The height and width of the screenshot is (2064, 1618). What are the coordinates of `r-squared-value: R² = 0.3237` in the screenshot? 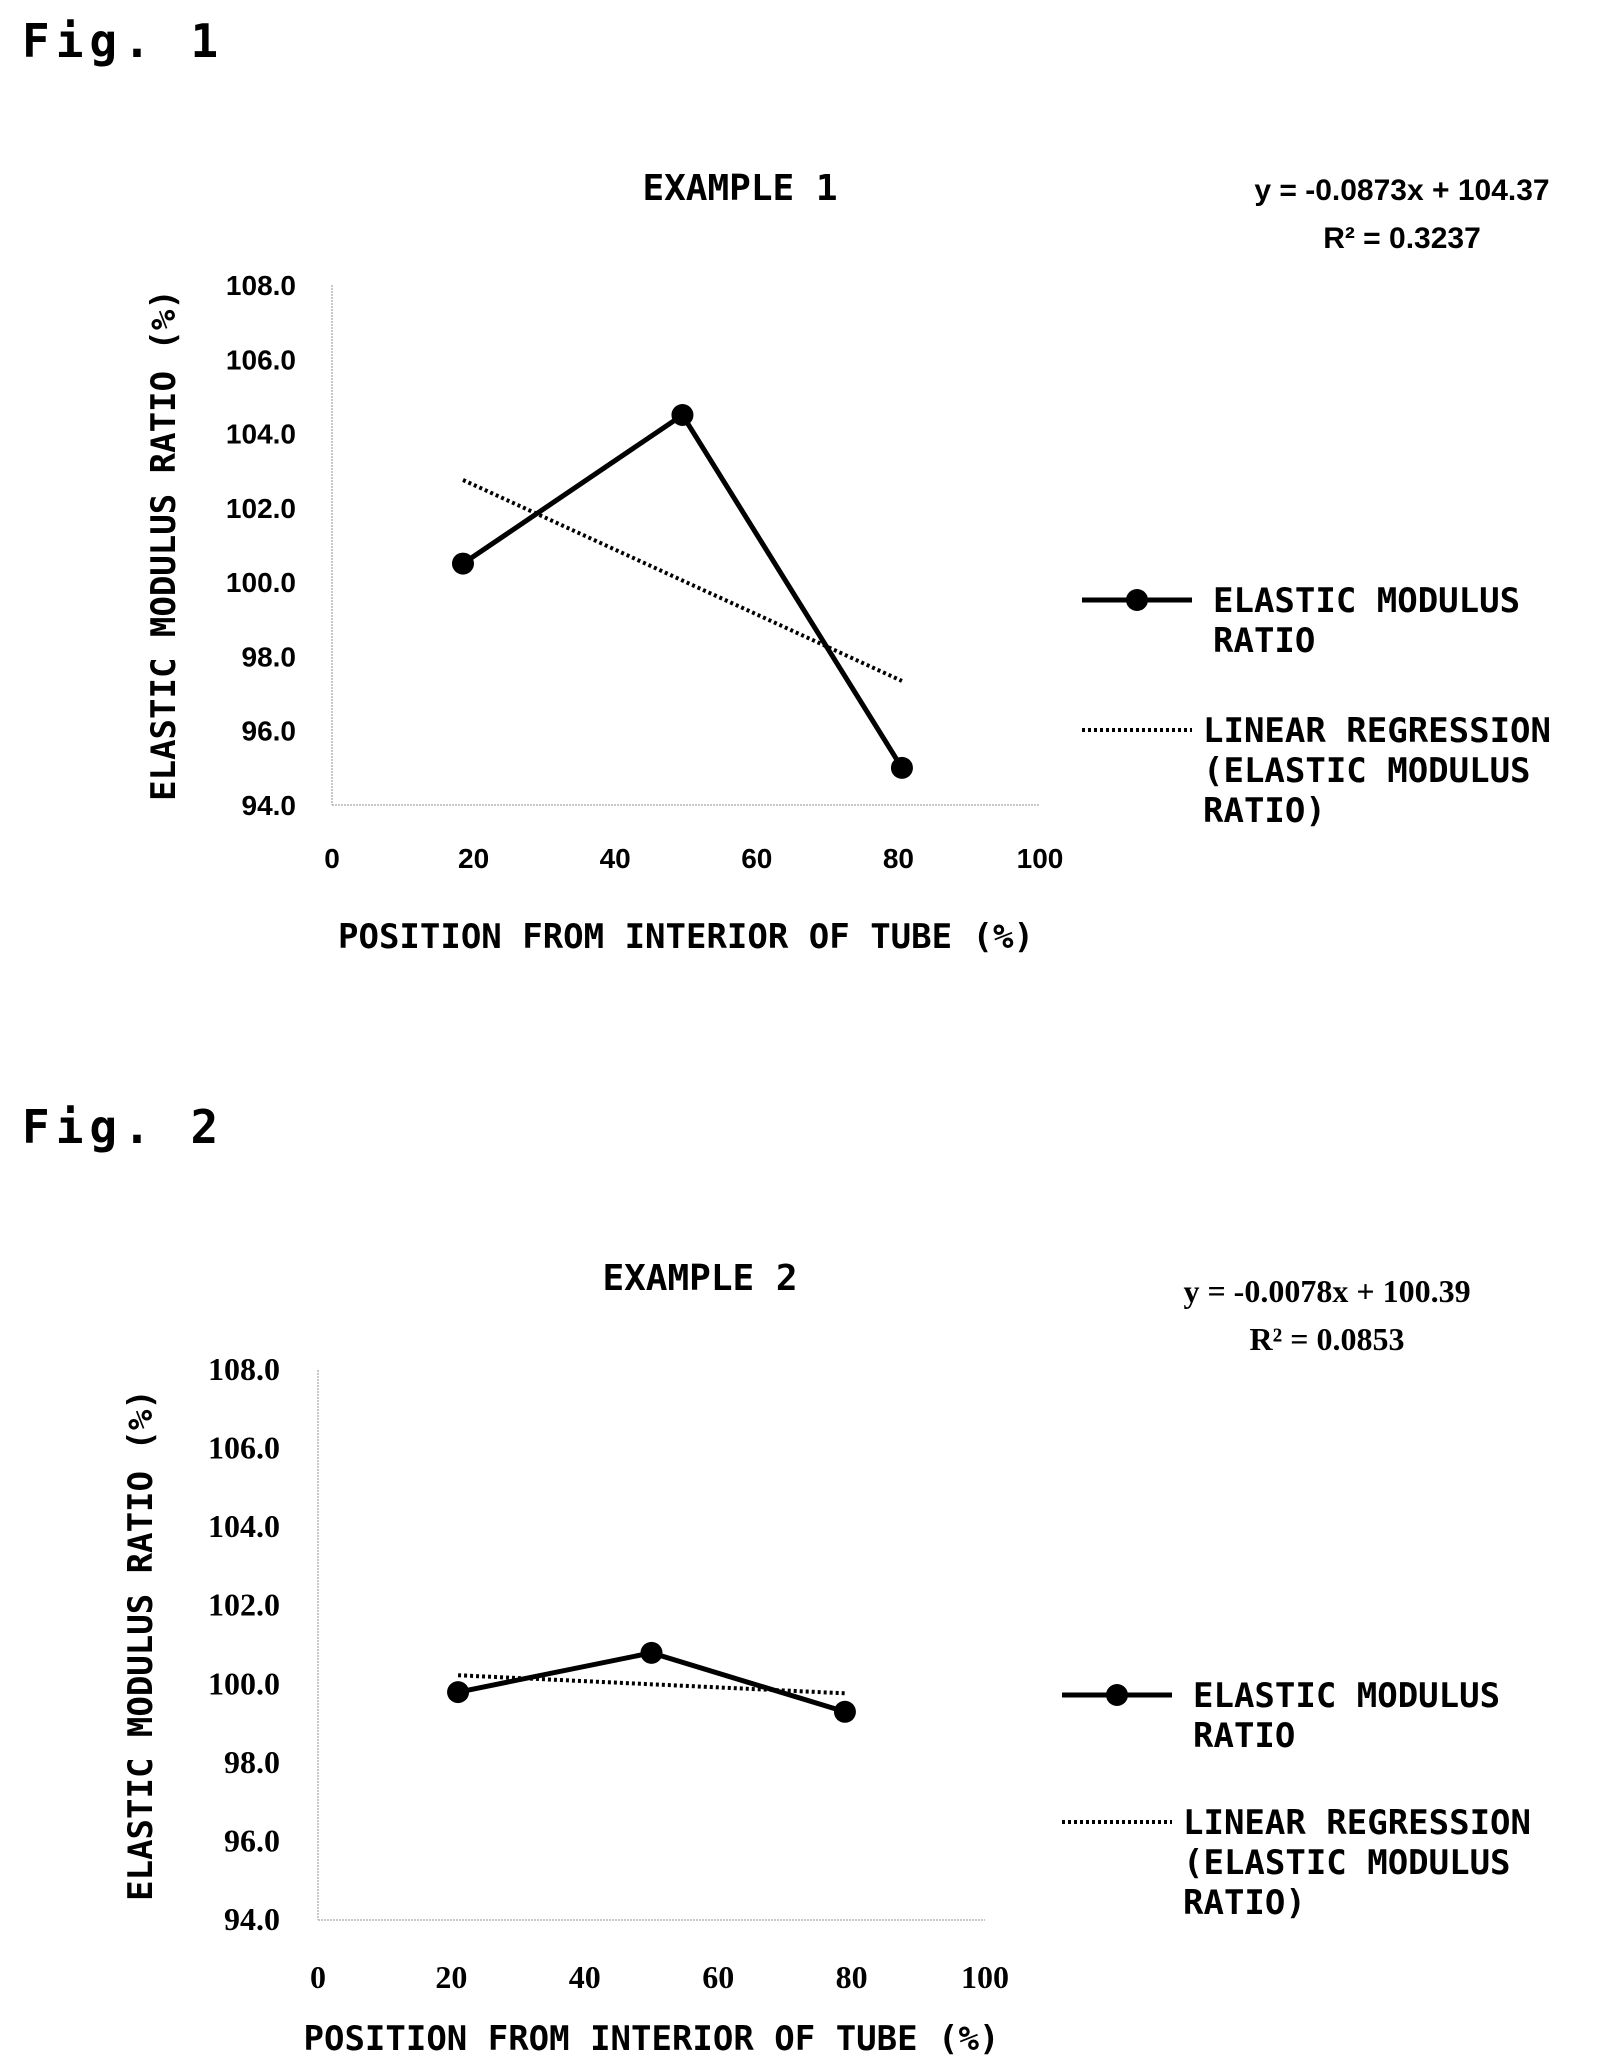 It's located at (1402, 238).